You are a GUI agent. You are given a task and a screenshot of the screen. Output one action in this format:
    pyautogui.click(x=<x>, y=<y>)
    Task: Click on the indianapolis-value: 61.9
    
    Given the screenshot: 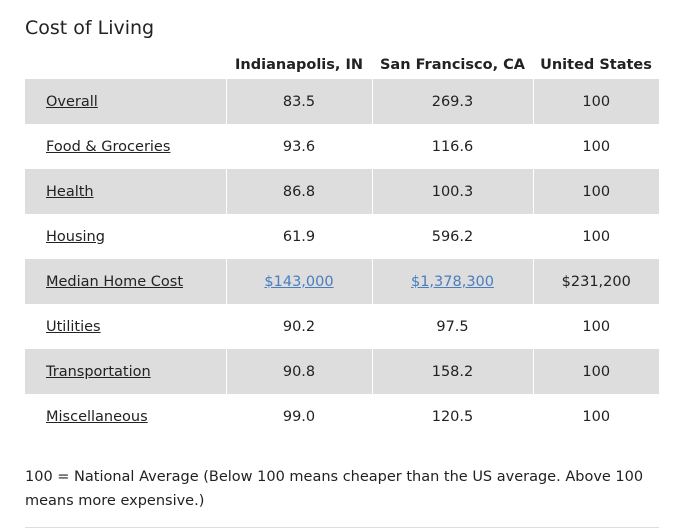 What is the action you would take?
    pyautogui.click(x=299, y=236)
    